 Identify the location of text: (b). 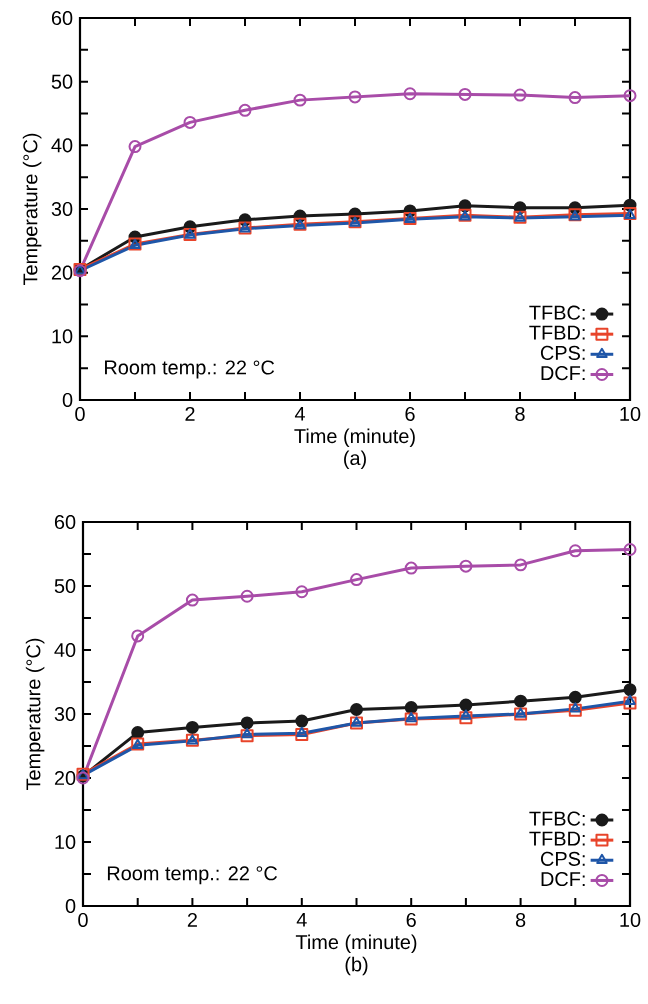
(356, 966).